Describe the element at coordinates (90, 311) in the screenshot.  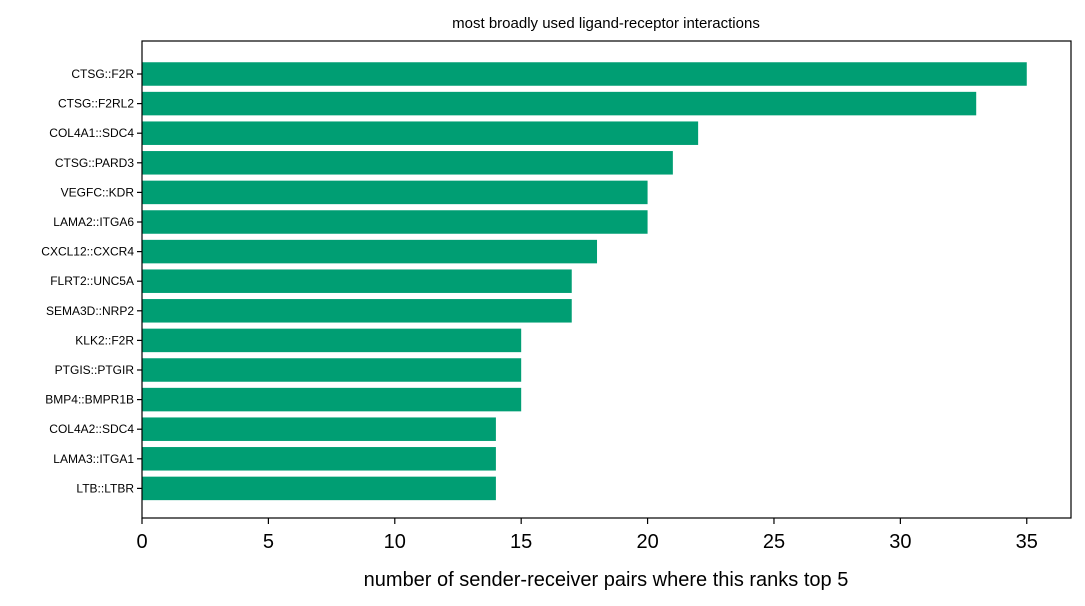
I see `y-tick-label: SEMA3D::NRP2` at that location.